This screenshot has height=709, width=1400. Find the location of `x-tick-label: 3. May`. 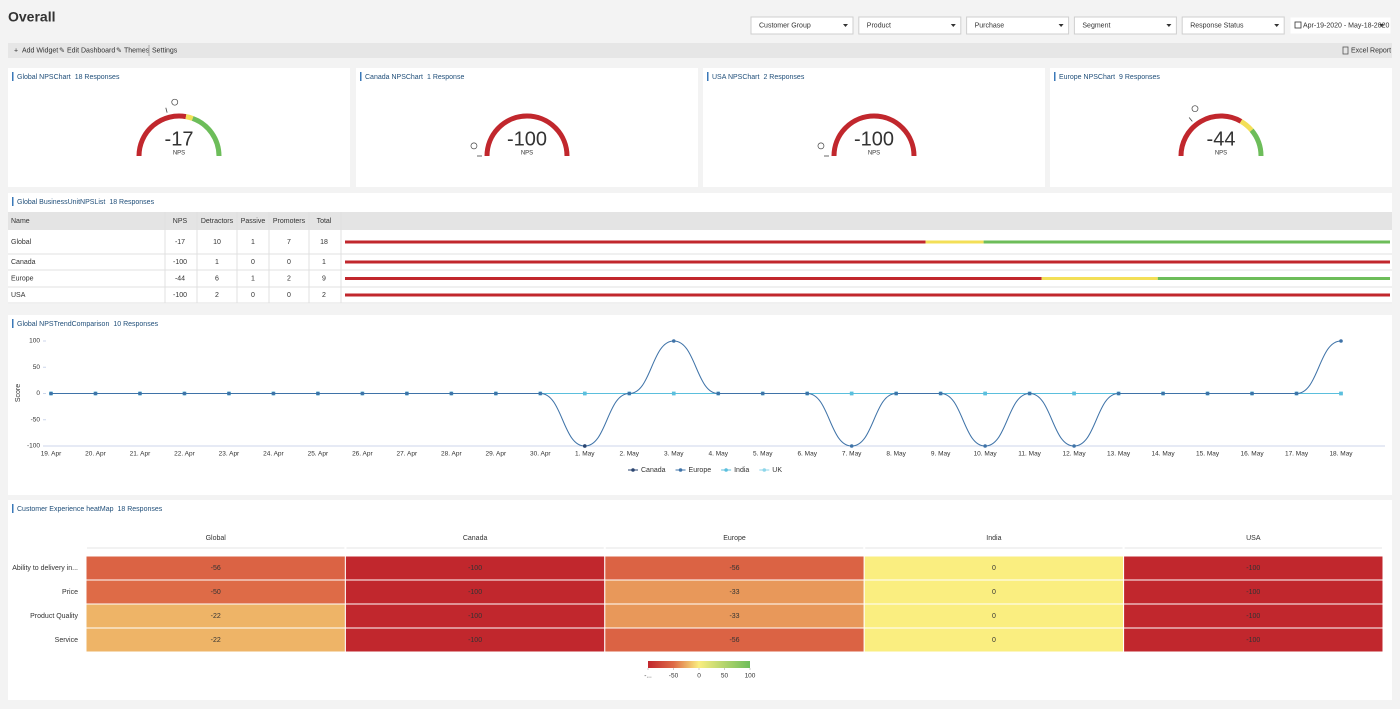

x-tick-label: 3. May is located at coordinates (674, 454).